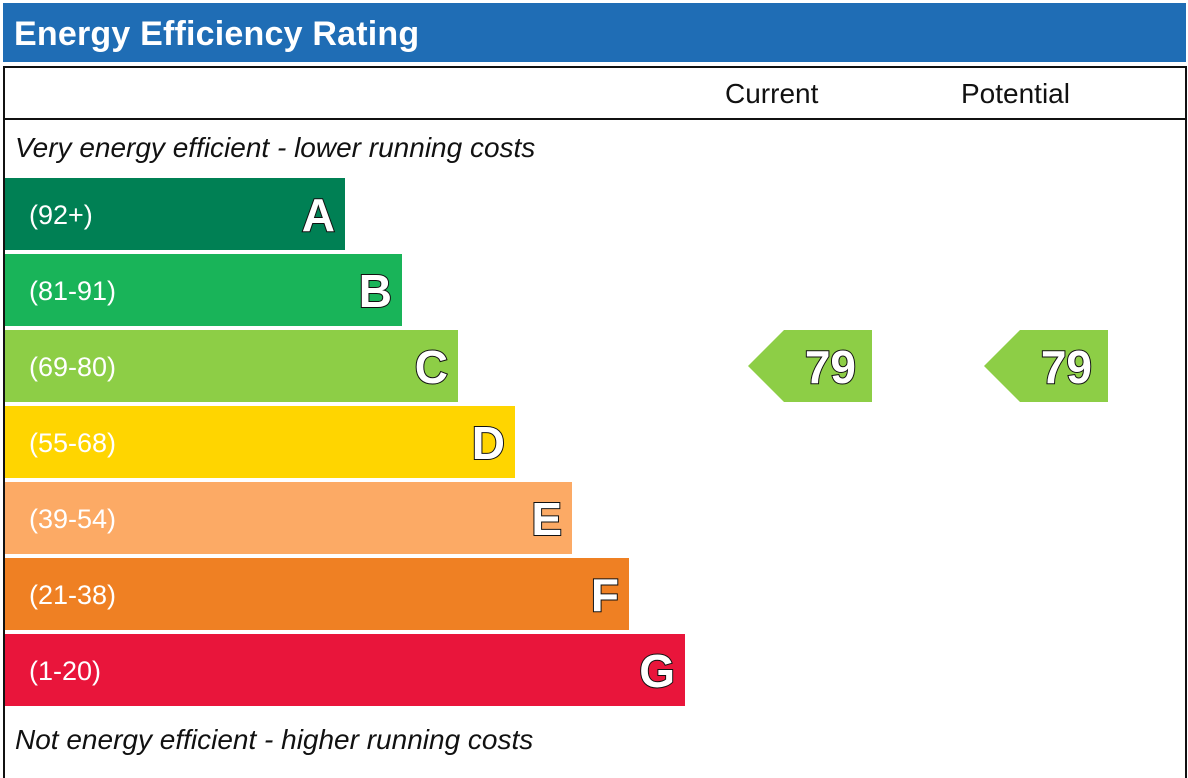 The image size is (1188, 778). Describe the element at coordinates (72, 519) in the screenshot. I see `band-range-label: (39-54)` at that location.